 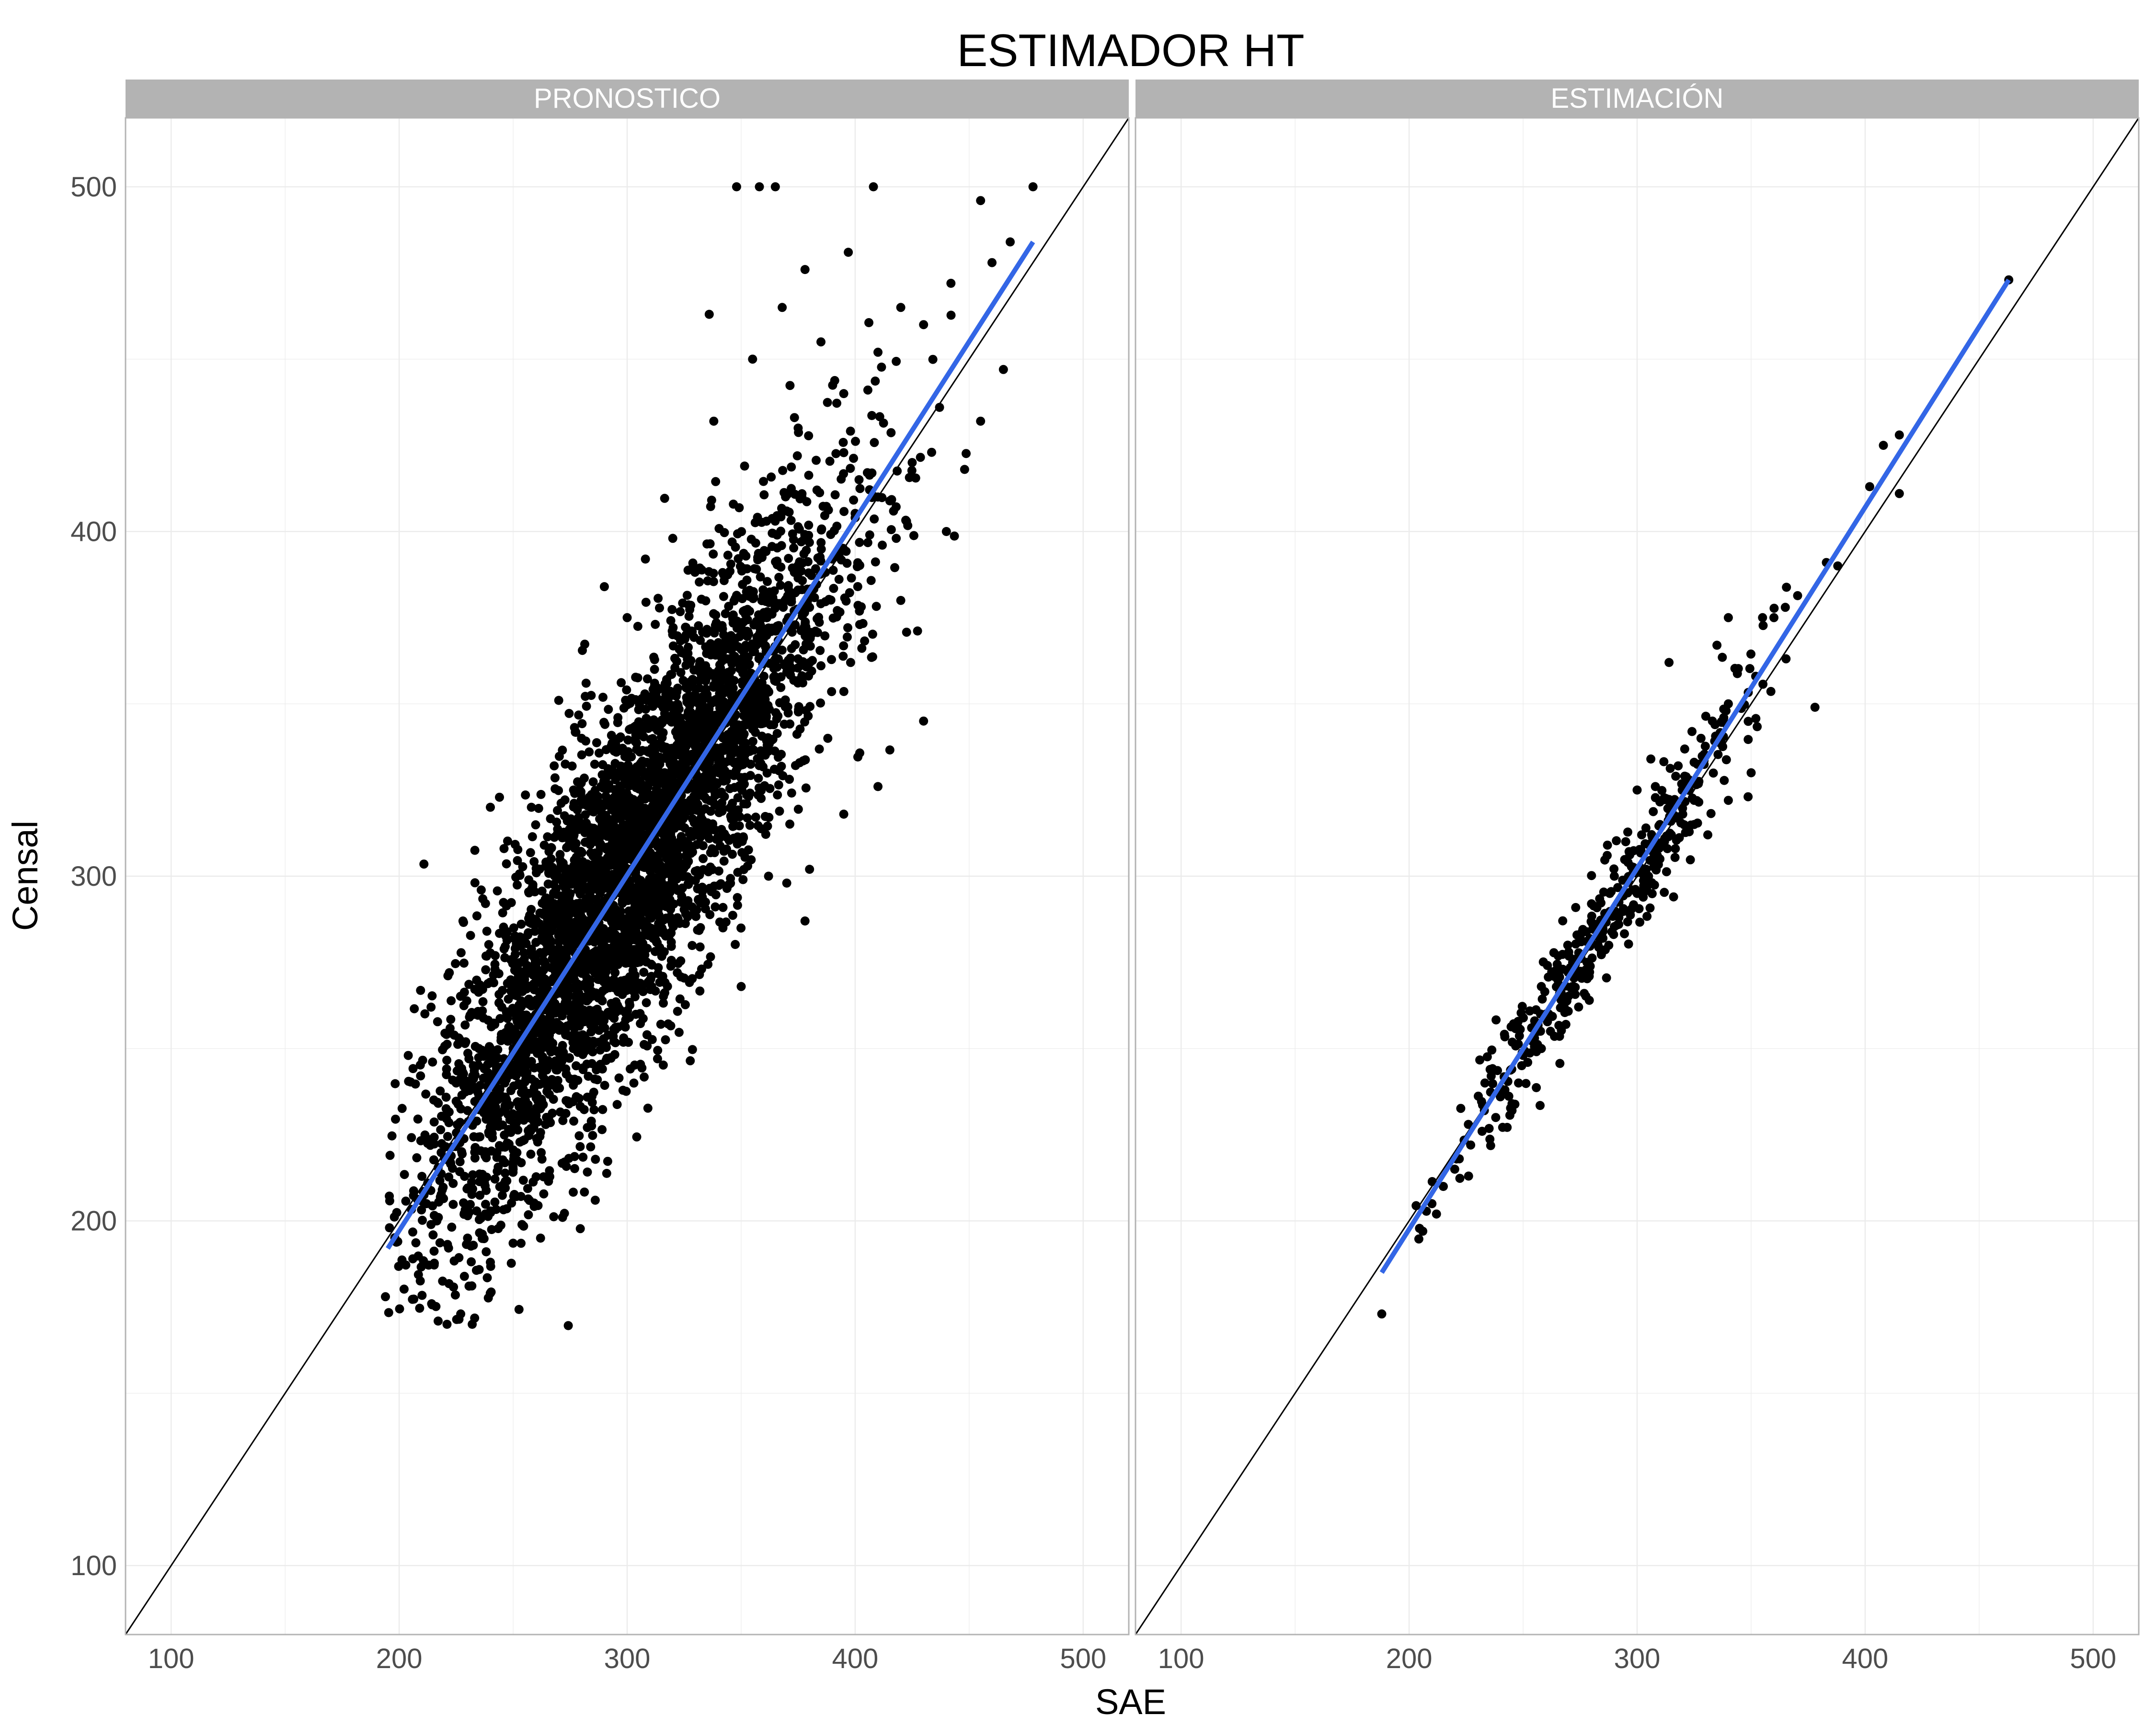 I want to click on y-tick-label: 300, so click(x=93, y=876).